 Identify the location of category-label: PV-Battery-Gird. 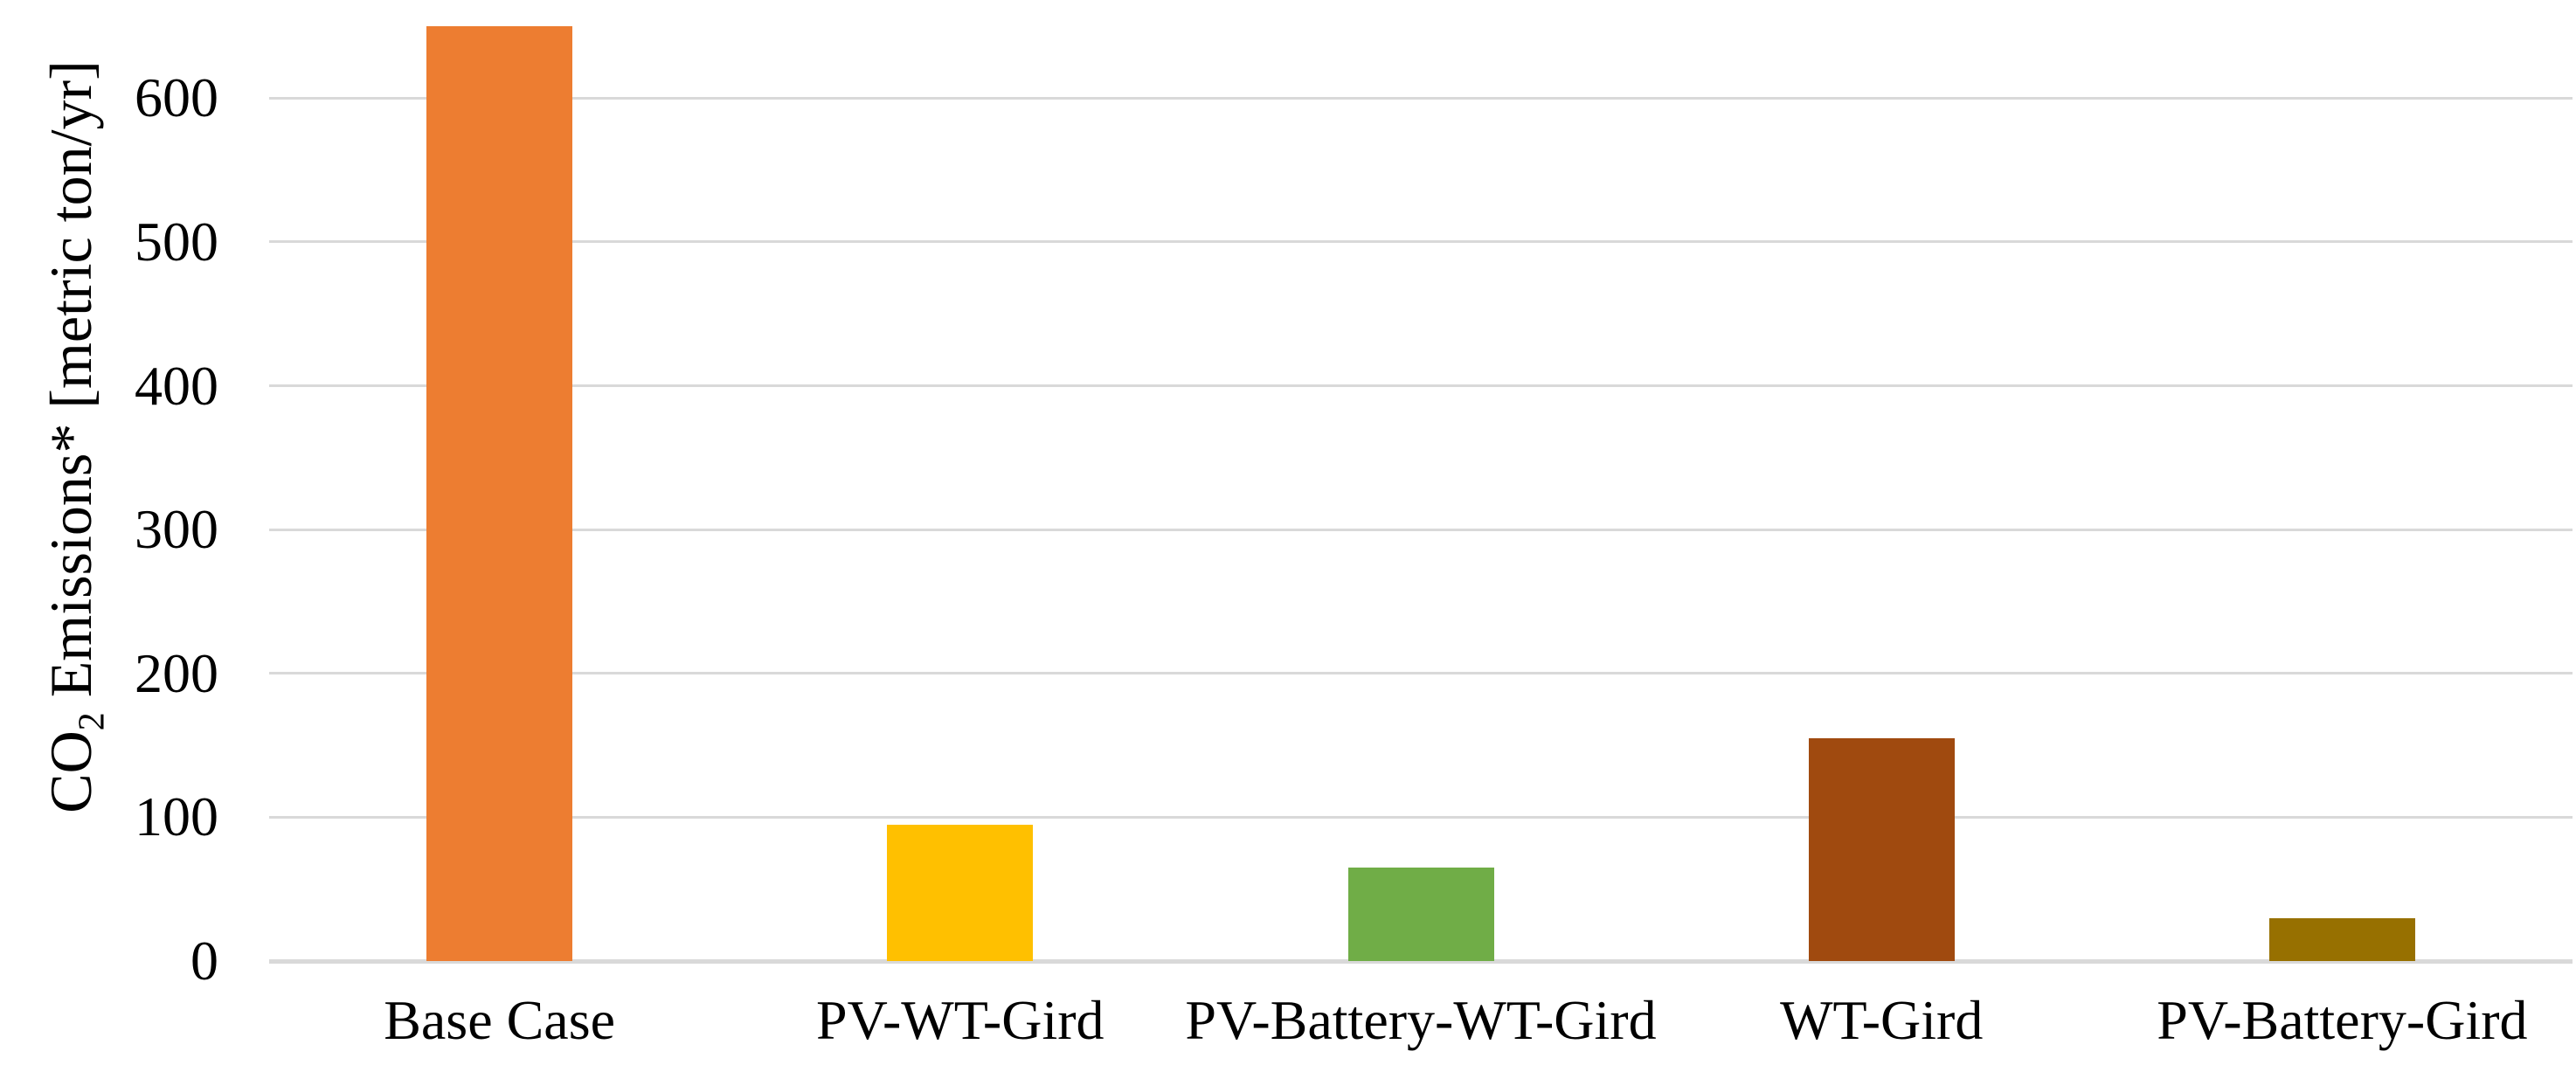
(2342, 1020).